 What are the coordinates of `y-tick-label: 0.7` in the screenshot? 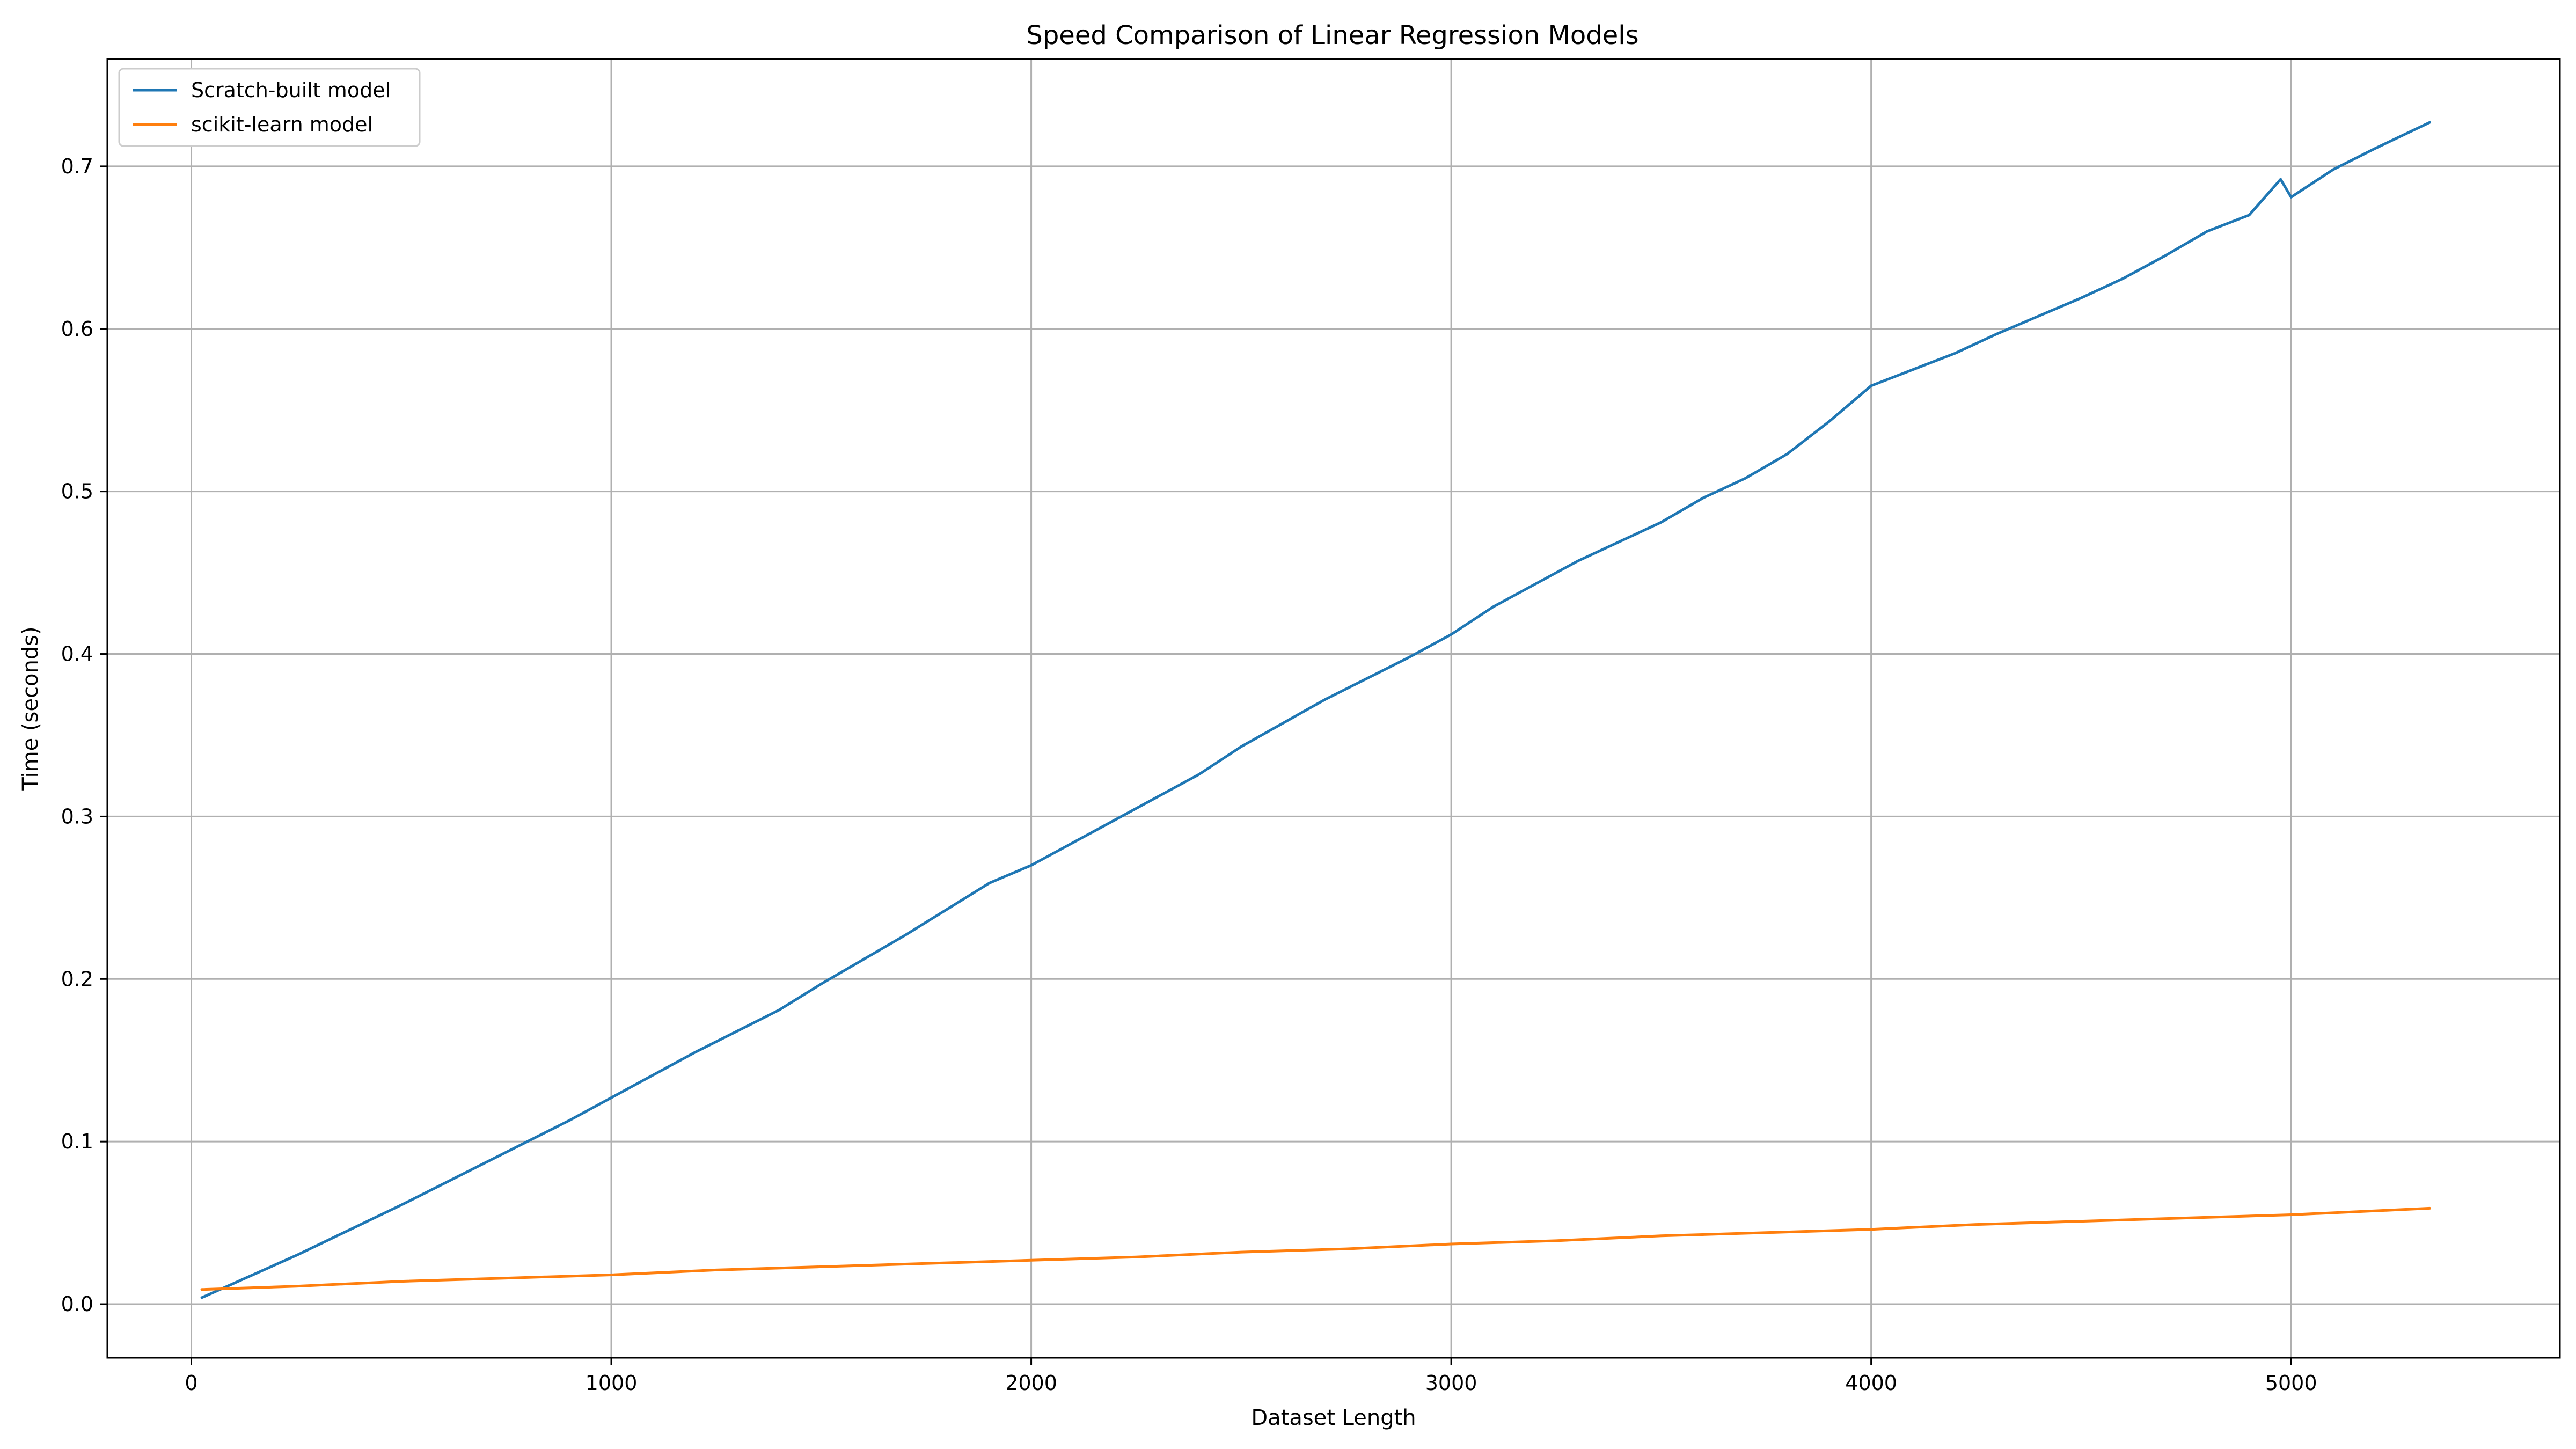 It's located at (77, 166).